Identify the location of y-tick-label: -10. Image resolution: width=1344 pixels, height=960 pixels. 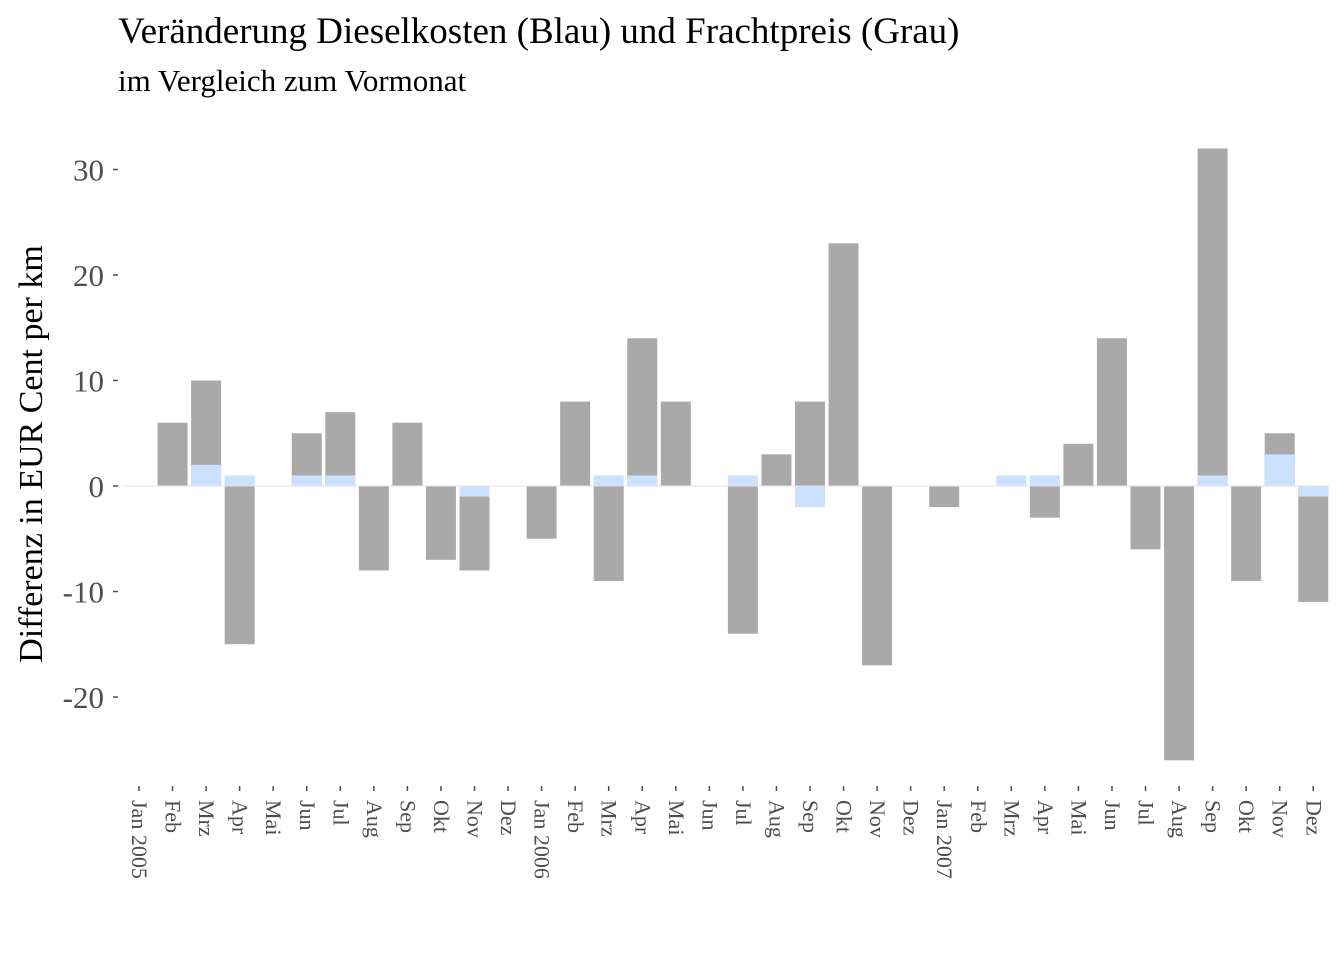
(83, 592).